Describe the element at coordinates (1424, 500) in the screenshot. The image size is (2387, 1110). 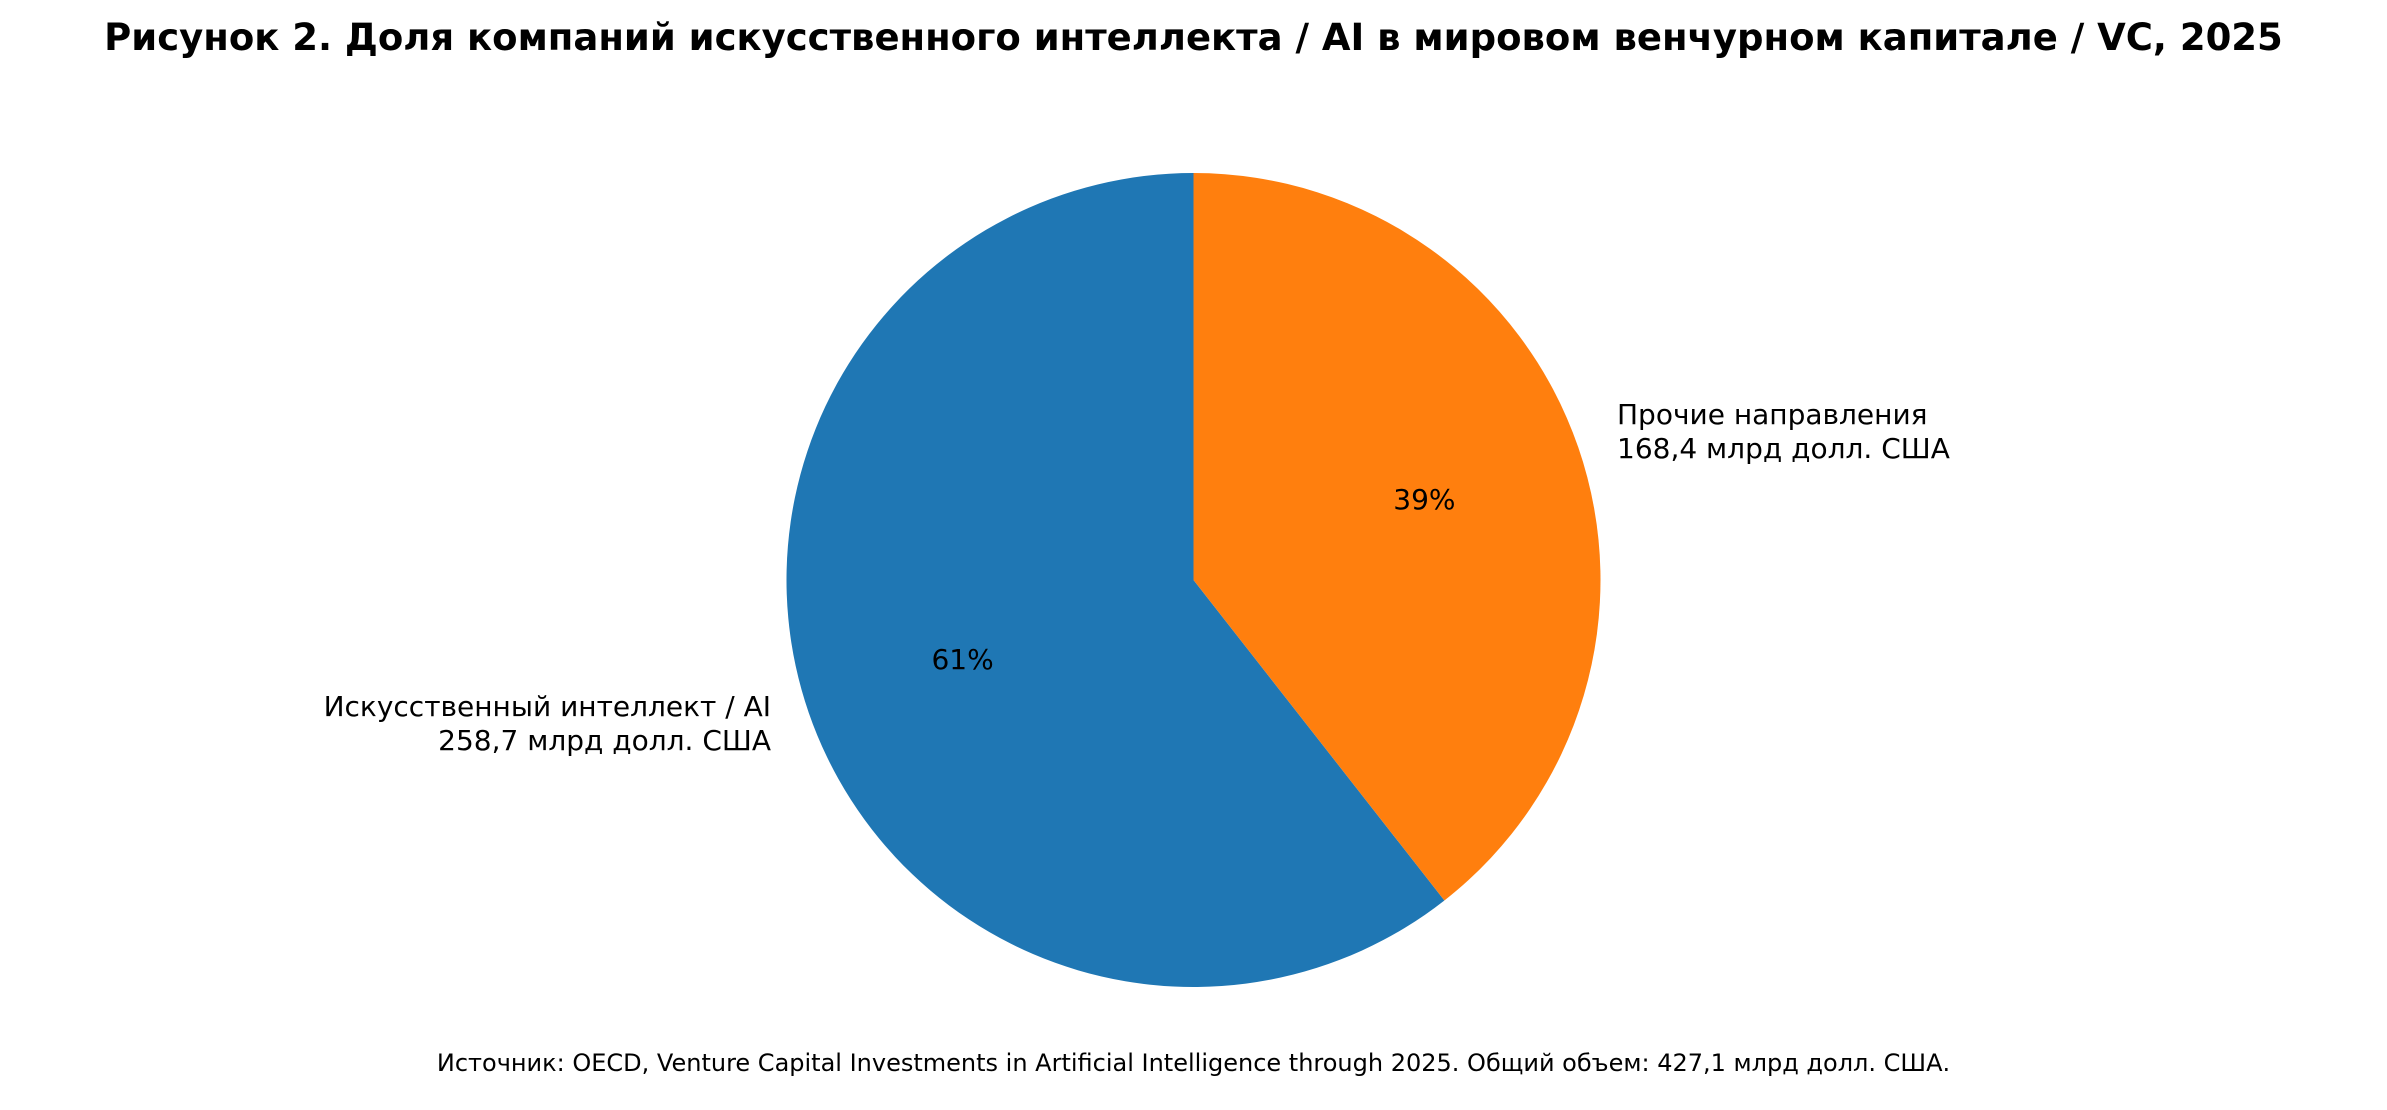
I see `percent-label-other: 39%` at that location.